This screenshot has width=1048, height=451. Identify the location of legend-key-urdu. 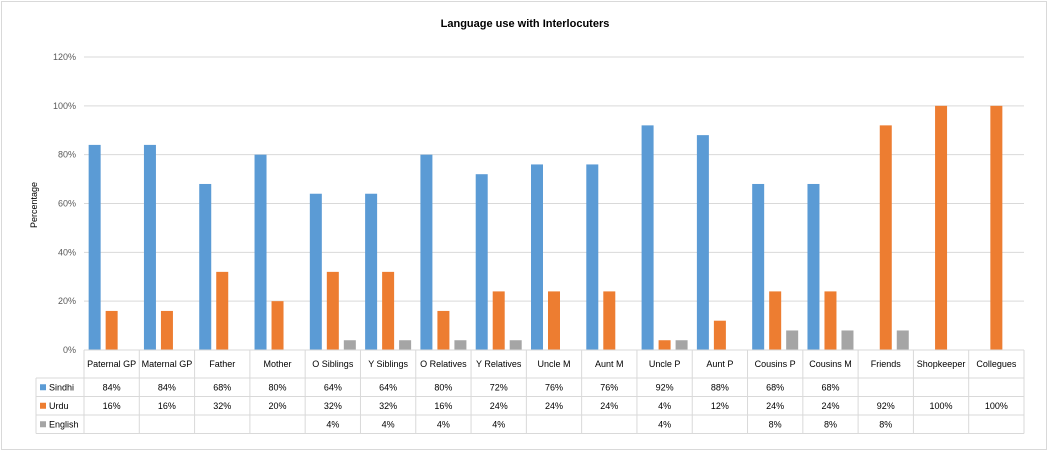
(43, 405).